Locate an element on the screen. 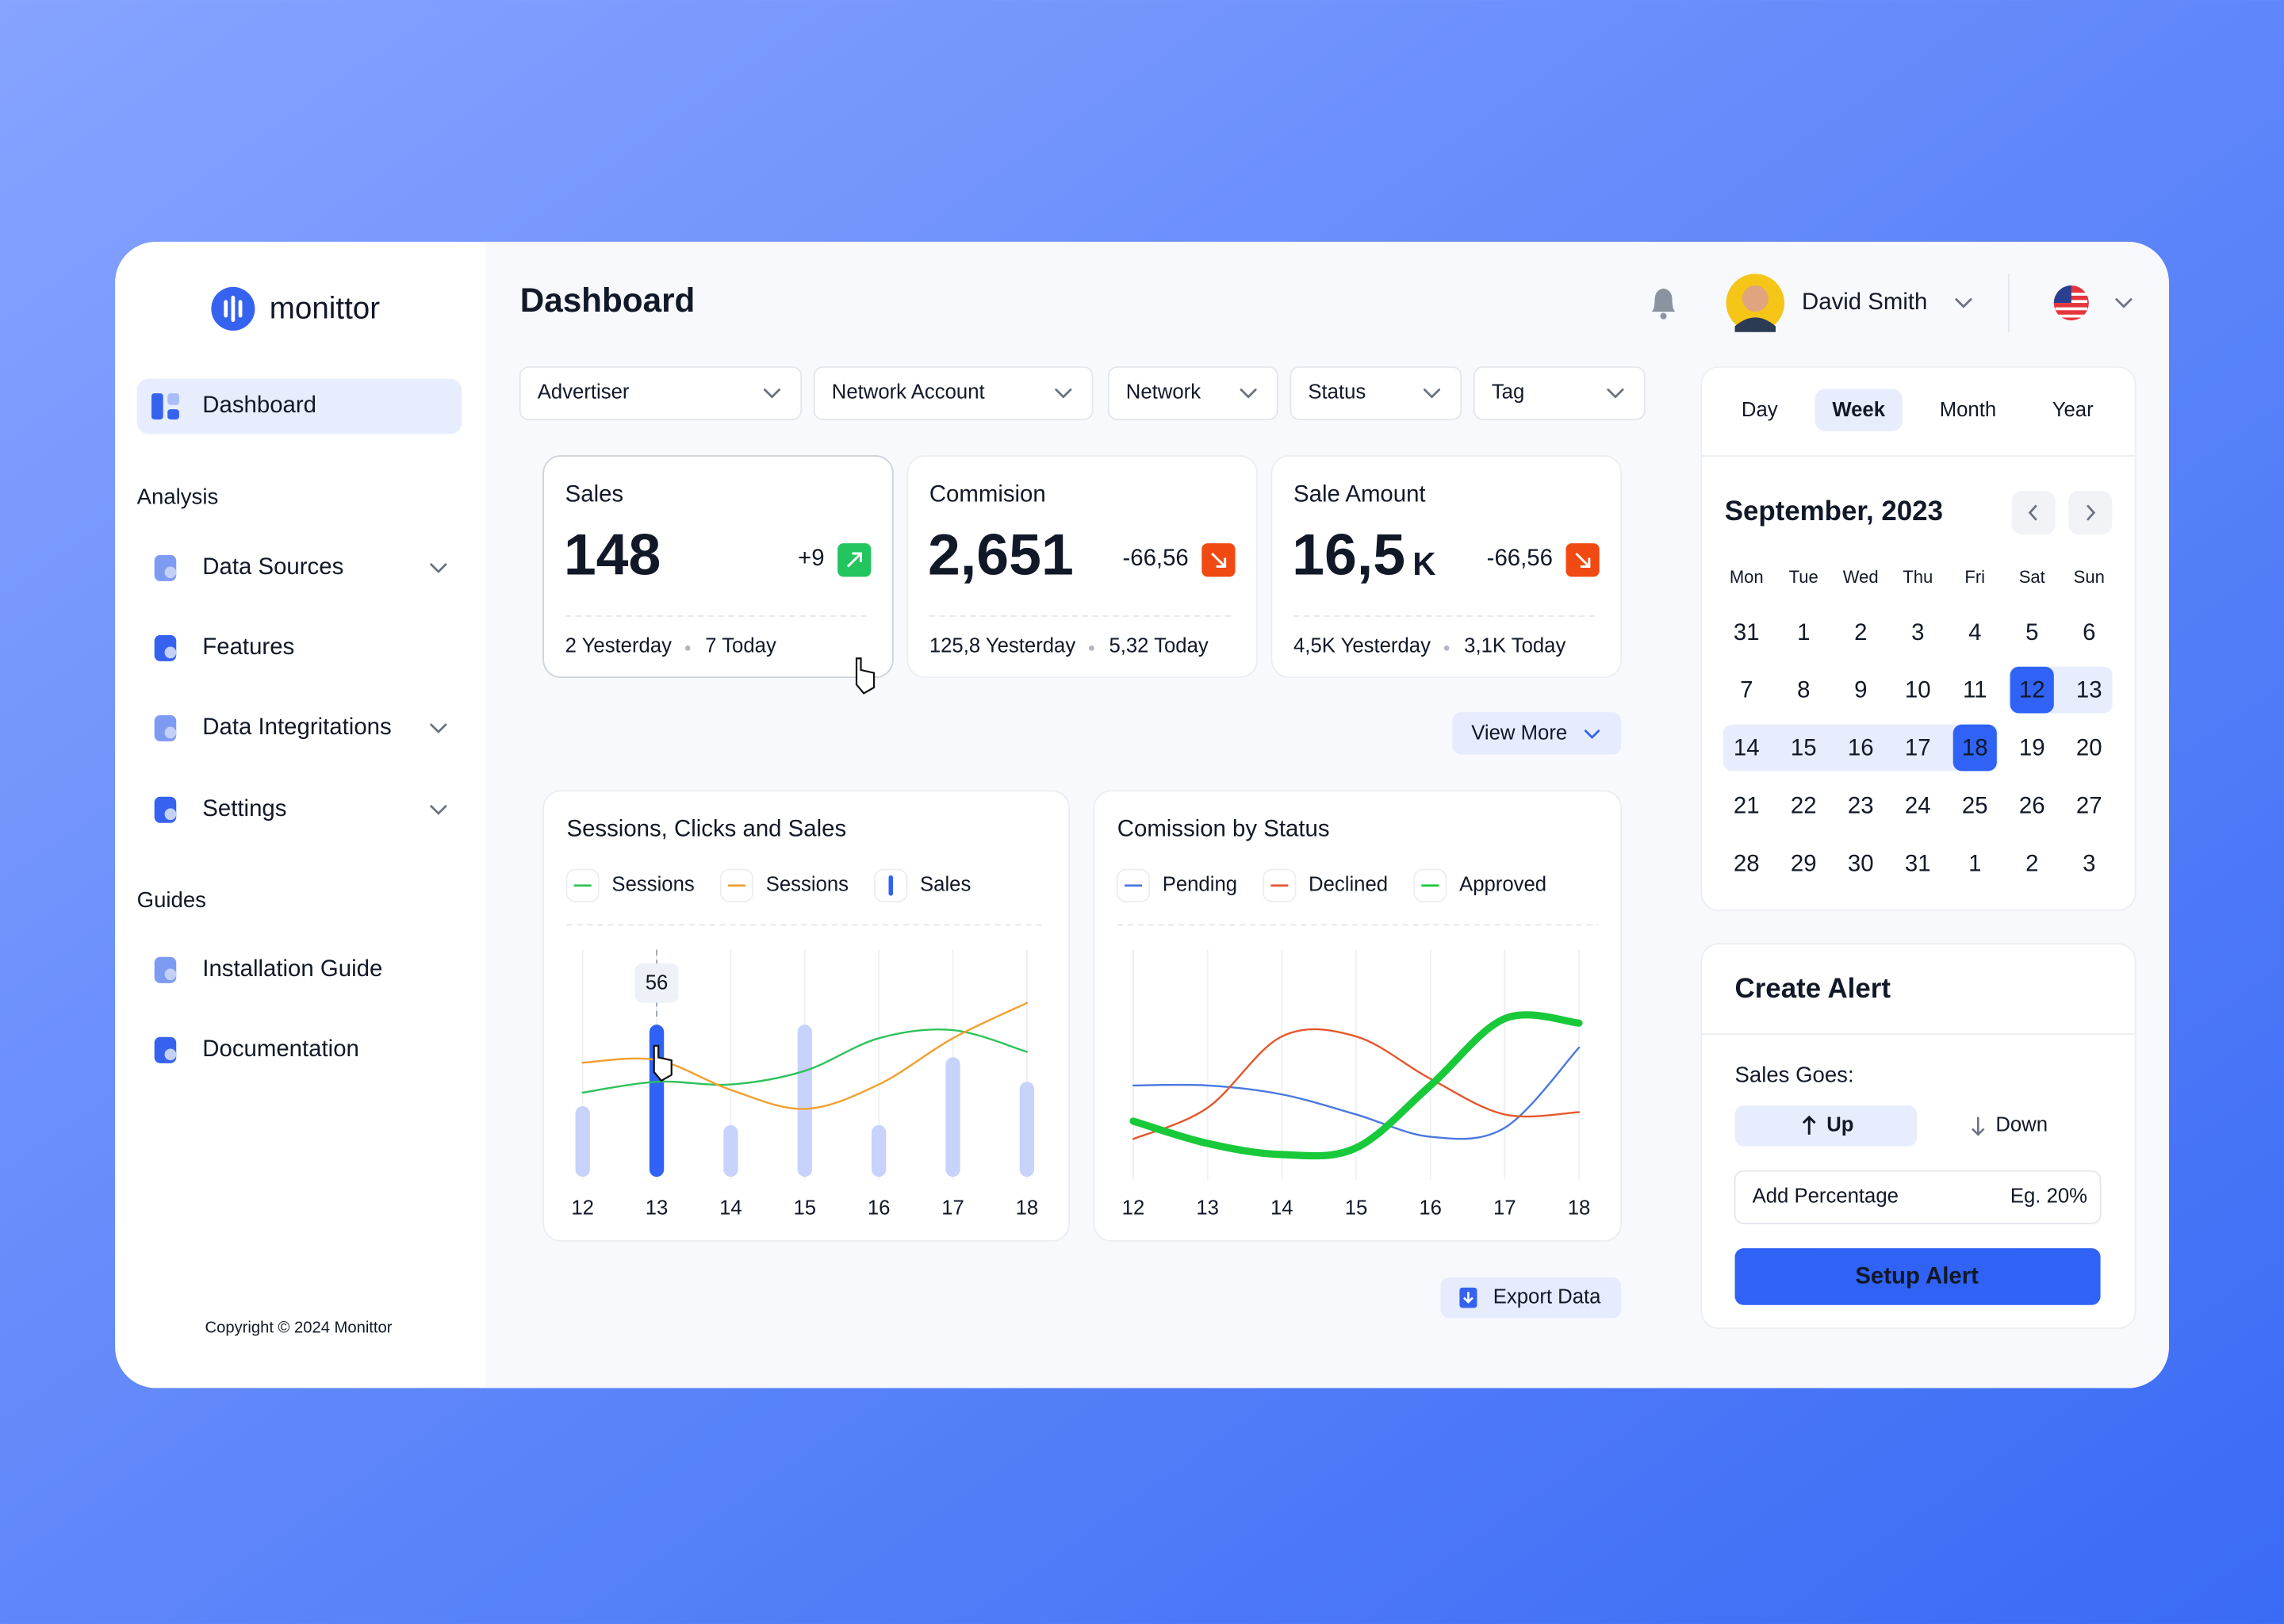 The image size is (2284, 1624). calendar-day: 5 is located at coordinates (2031, 632).